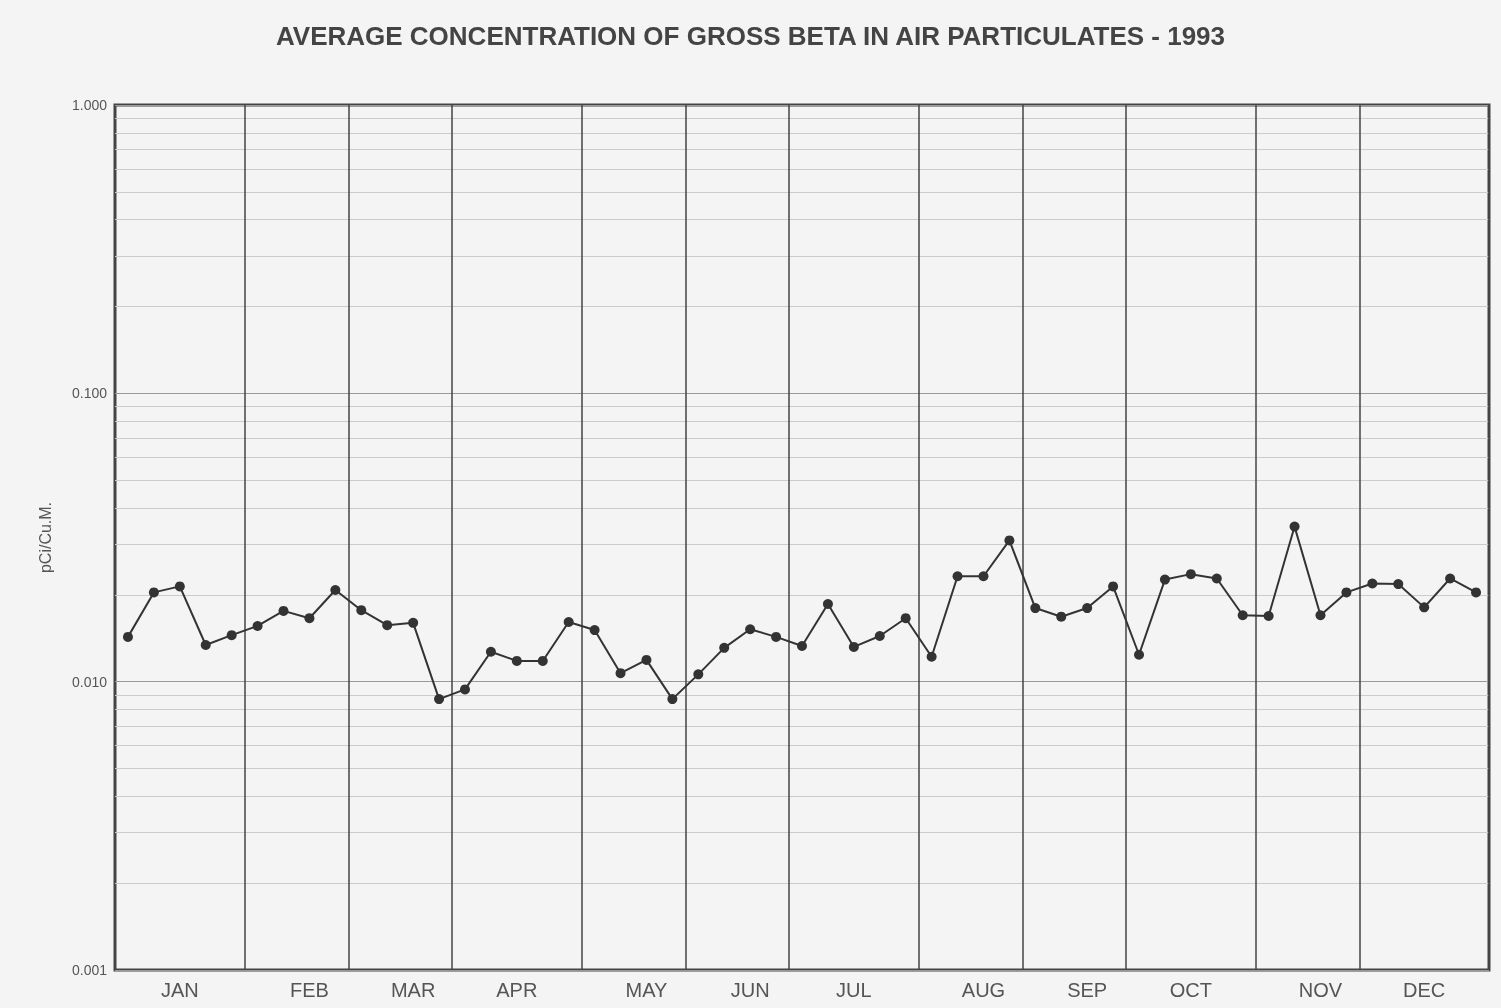  I want to click on x-tick-label: JUL, so click(854, 990).